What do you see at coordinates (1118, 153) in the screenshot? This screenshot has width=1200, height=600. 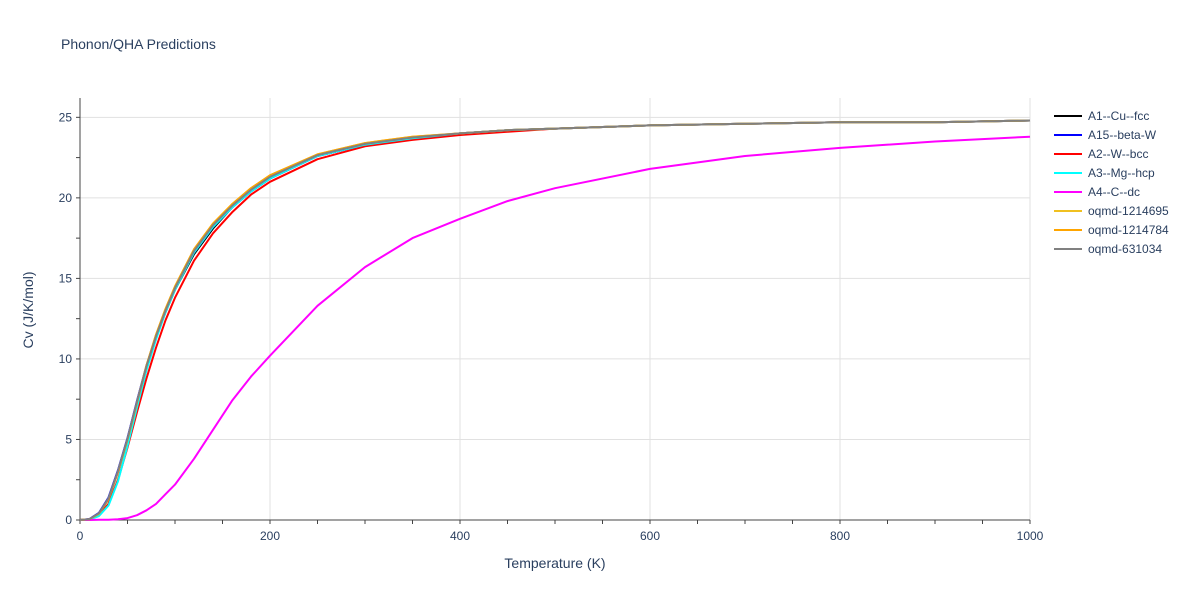 I see `legend-label: A2--W--bcc` at bounding box center [1118, 153].